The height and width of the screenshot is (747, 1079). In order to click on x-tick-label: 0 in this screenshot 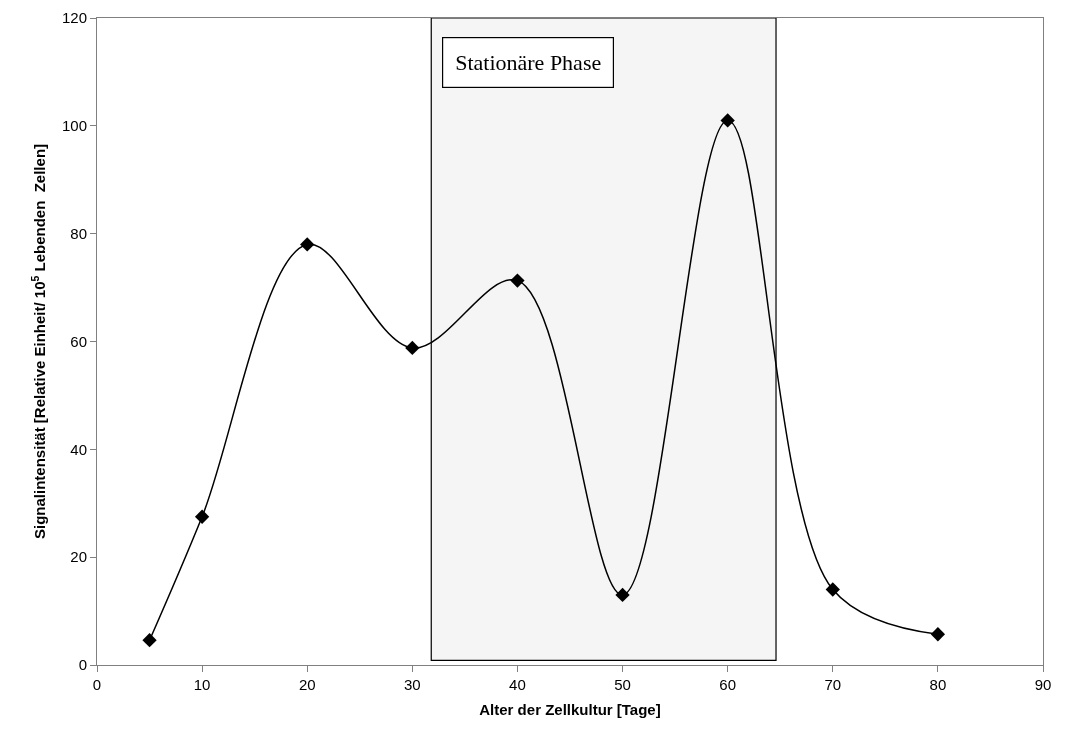, I will do `click(97, 684)`.